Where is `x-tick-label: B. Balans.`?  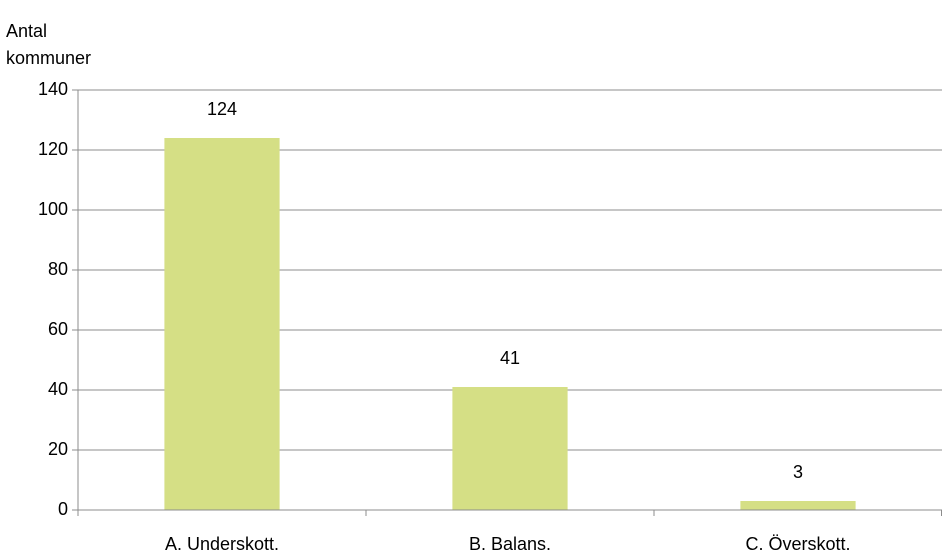
x-tick-label: B. Balans. is located at coordinates (510, 544).